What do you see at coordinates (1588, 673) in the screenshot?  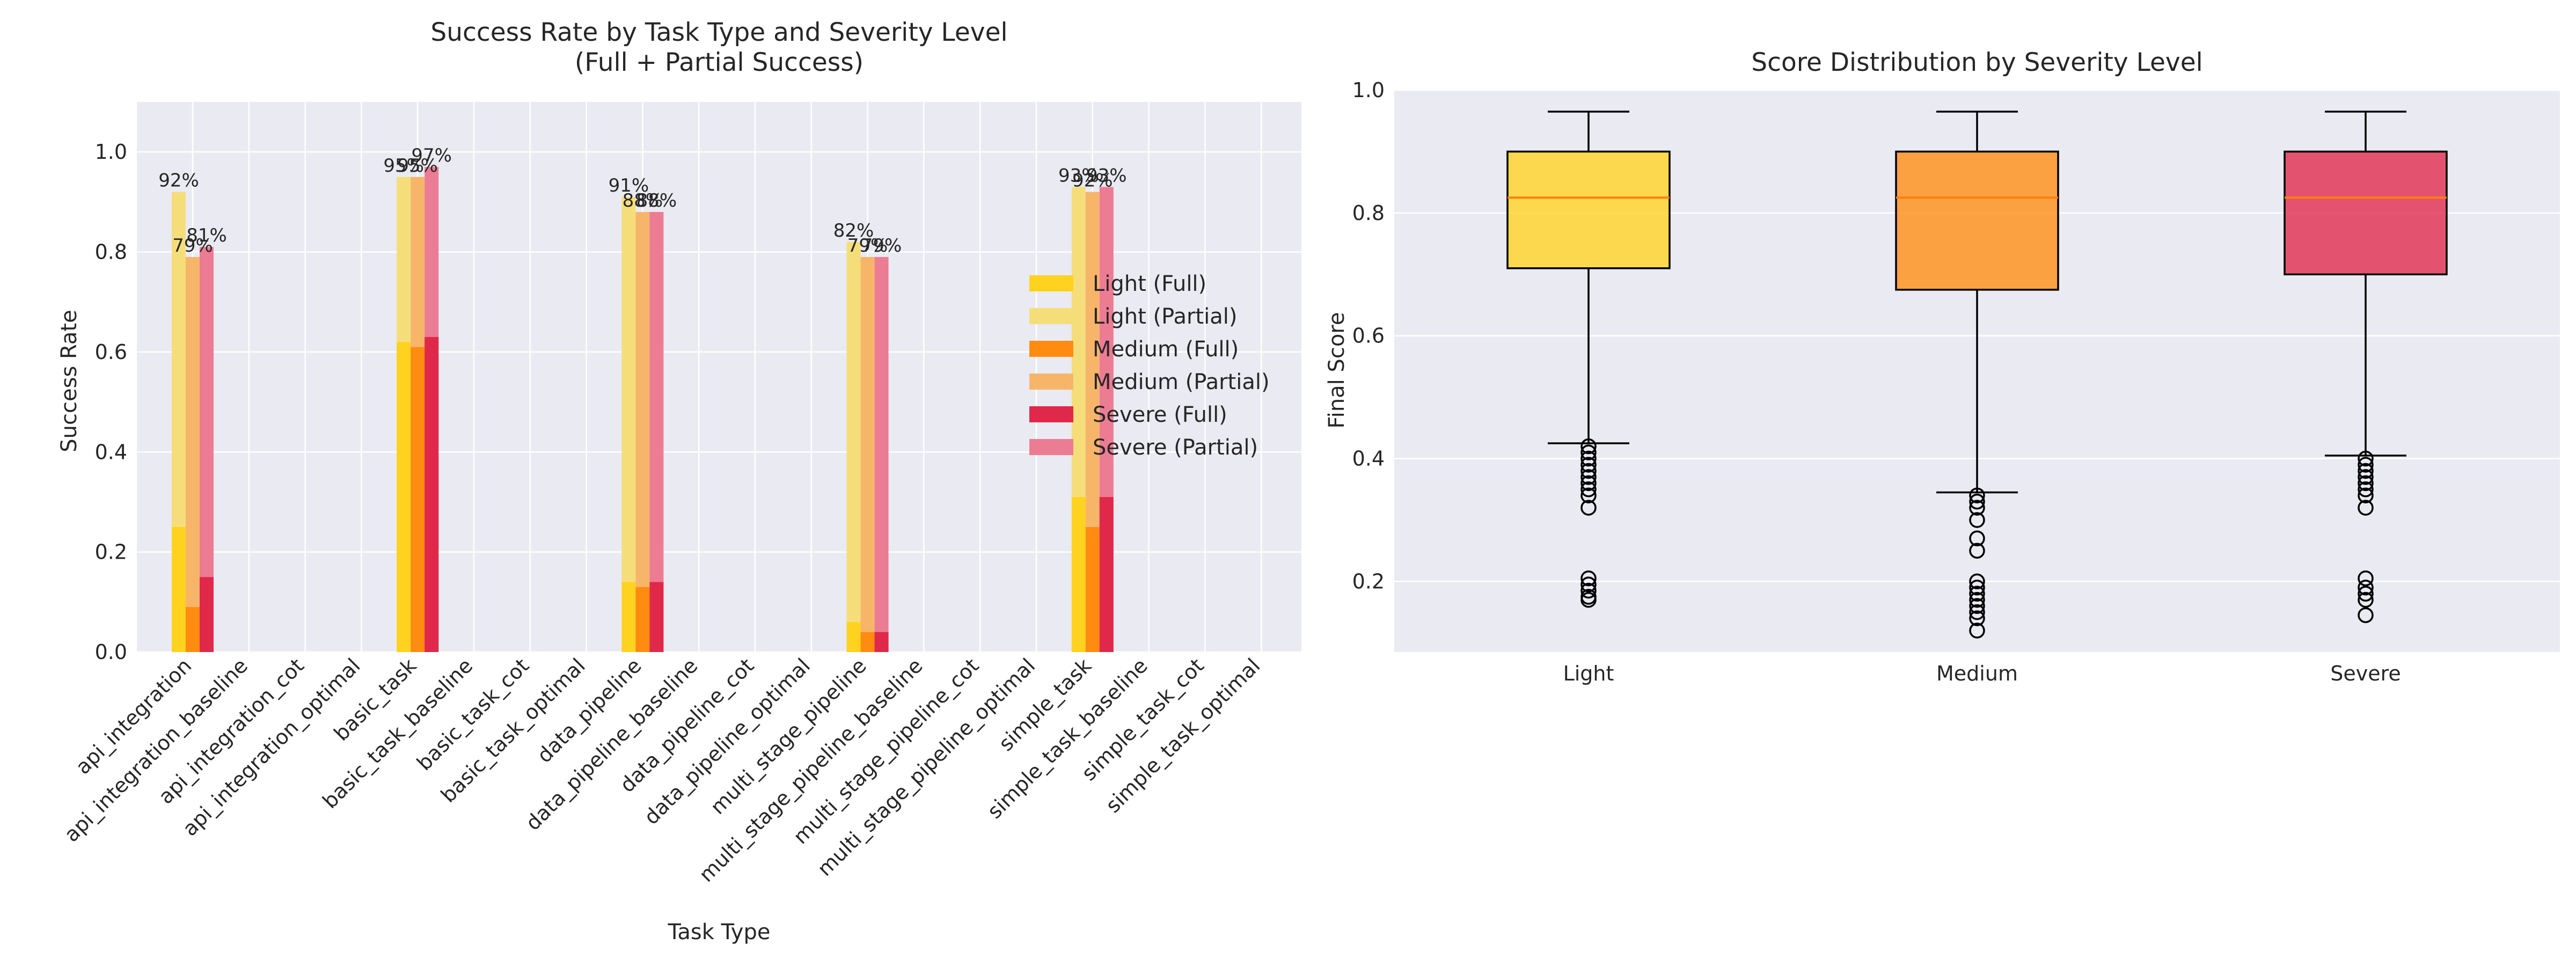 I see `right-x-tick-label: Light` at bounding box center [1588, 673].